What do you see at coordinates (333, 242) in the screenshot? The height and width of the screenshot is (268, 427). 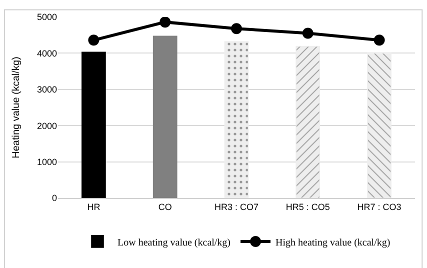 I see `legend-label: High heating value (kcal/kg)` at bounding box center [333, 242].